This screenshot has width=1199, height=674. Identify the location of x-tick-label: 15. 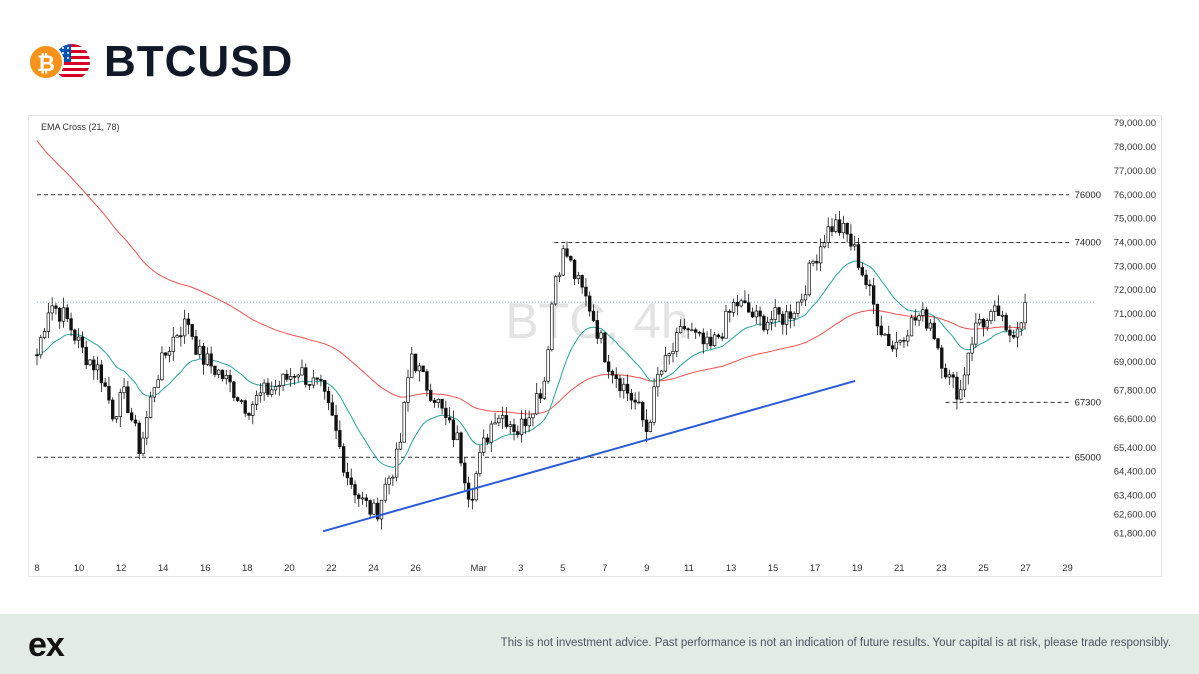
(773, 568).